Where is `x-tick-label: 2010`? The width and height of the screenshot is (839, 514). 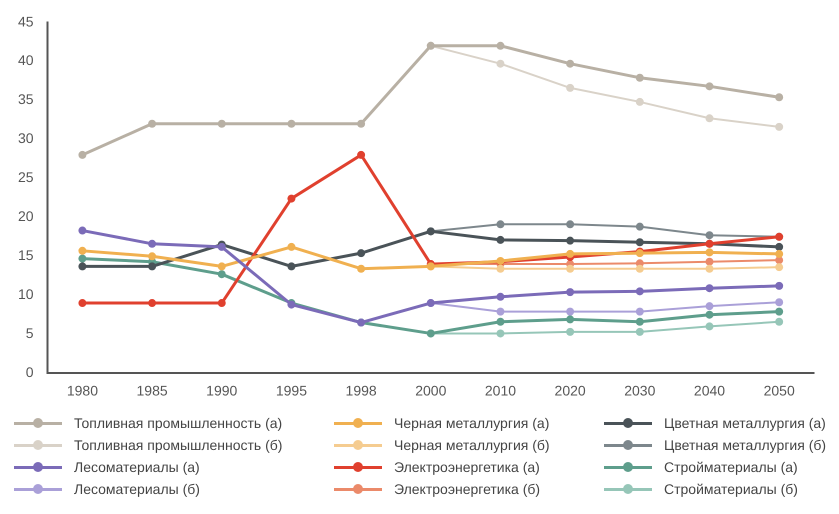
x-tick-label: 2010 is located at coordinates (500, 390).